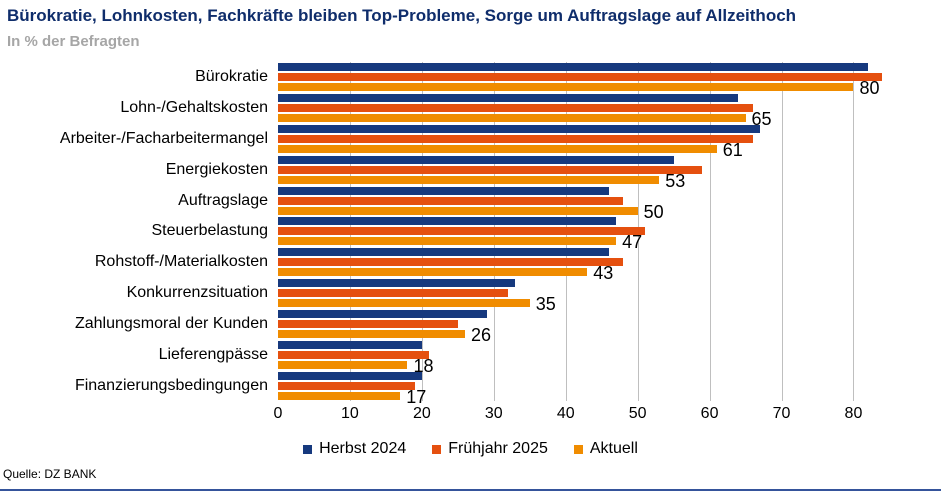 This screenshot has height=493, width=941. I want to click on bar-group: 50, so click(594, 203).